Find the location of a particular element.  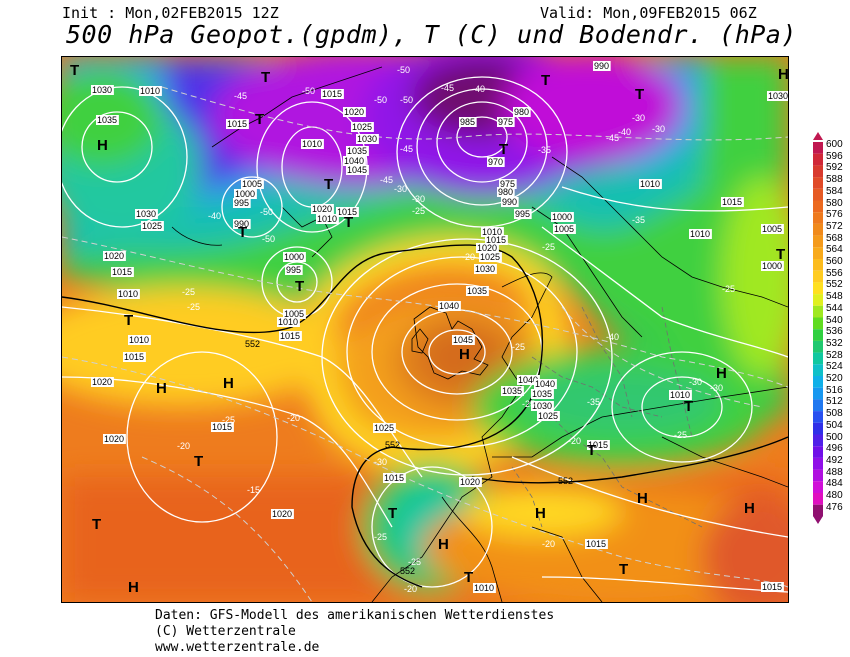

pressure-label: 1000 is located at coordinates (772, 266).